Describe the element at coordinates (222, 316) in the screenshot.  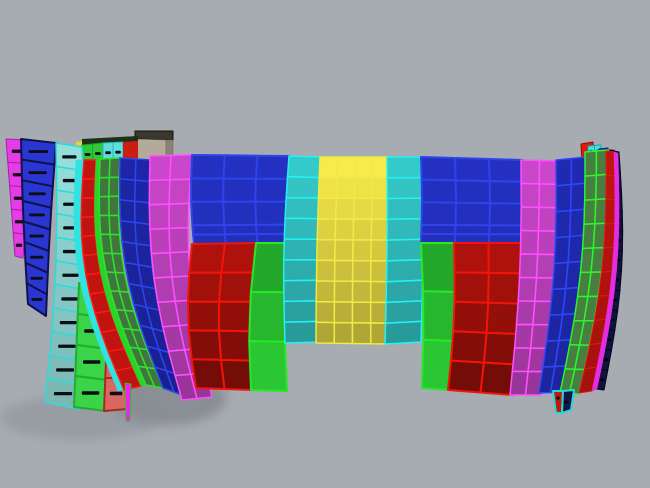
I see `field-red-left` at that location.